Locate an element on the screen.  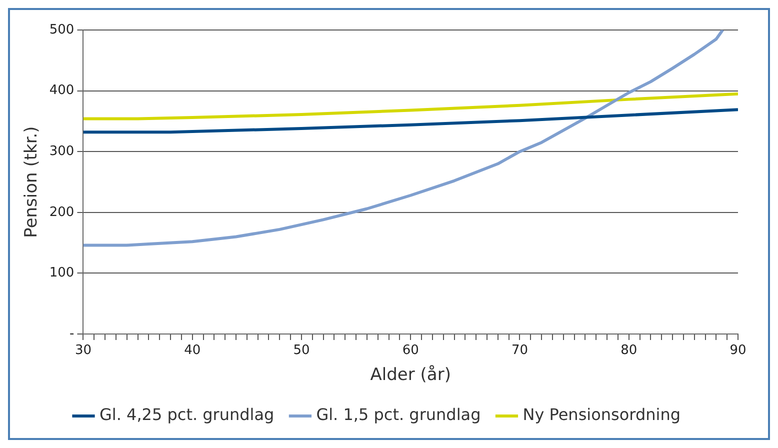
x-tick-label: 60 is located at coordinates (410, 350).